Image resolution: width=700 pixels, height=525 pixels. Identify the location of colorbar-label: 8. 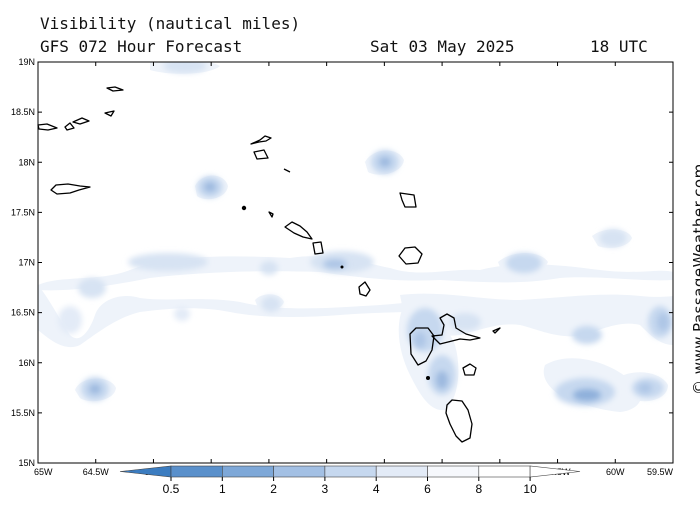
(478, 489).